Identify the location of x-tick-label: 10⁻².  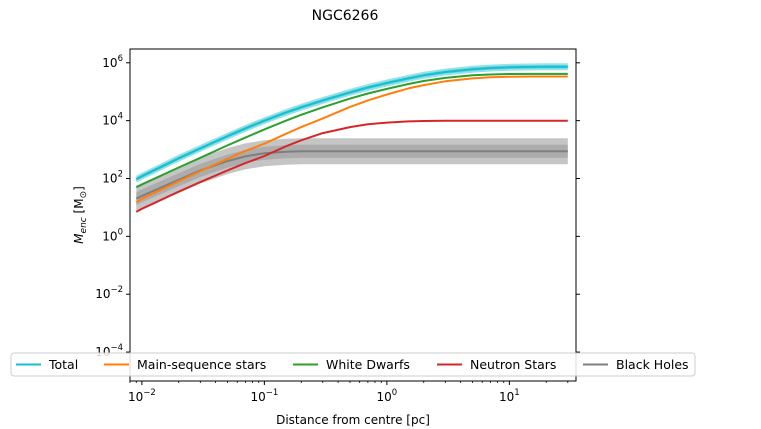
(142, 396).